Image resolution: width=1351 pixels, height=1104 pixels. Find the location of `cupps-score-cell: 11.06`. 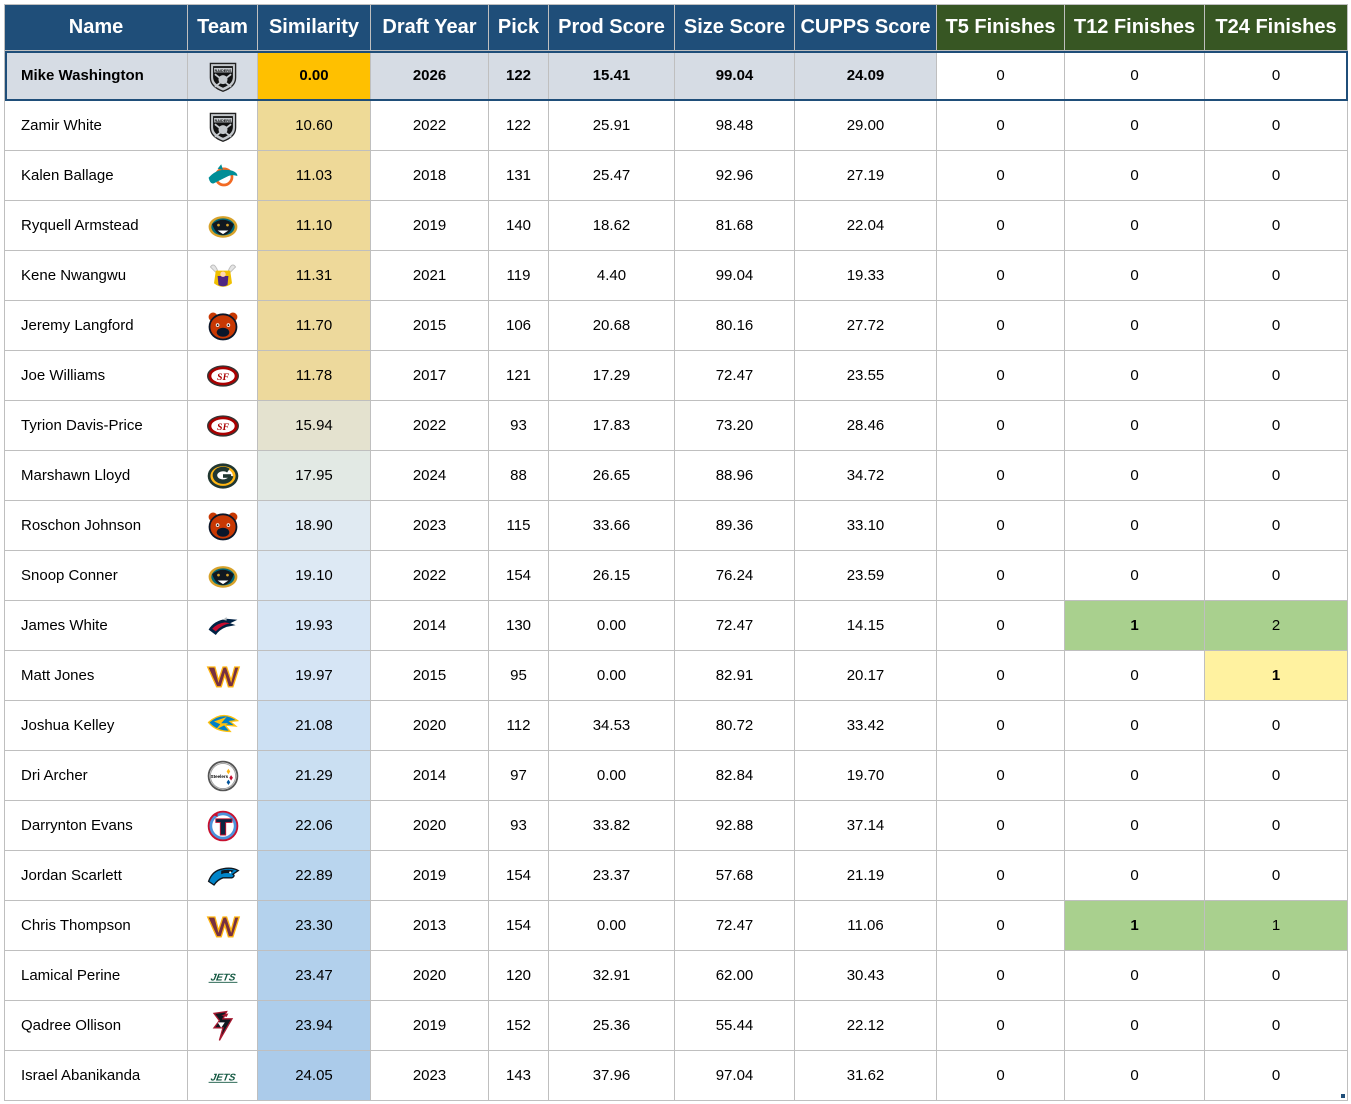

cupps-score-cell: 11.06 is located at coordinates (865, 925).